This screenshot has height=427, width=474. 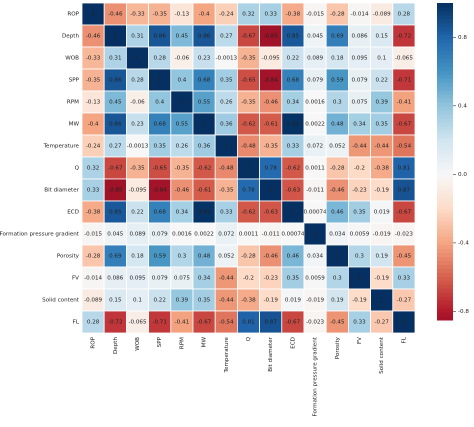 What do you see at coordinates (70, 37) in the screenshot?
I see `y-tick-label: Depth` at bounding box center [70, 37].